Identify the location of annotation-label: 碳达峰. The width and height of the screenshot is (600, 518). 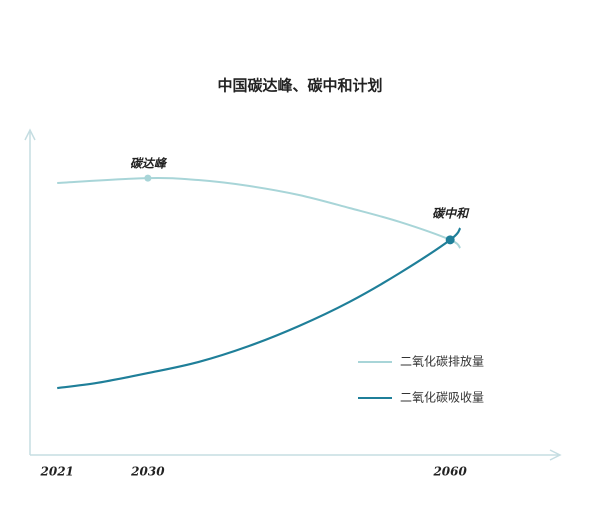
(149, 164).